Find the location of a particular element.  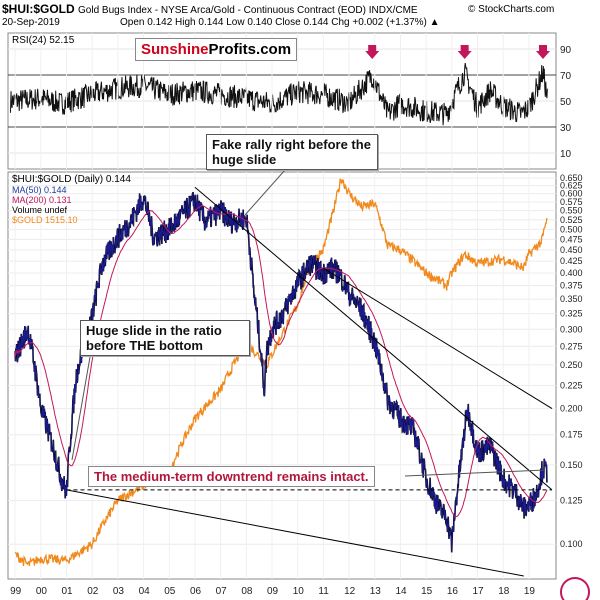

y-tick-label: 0.325 is located at coordinates (571, 314).